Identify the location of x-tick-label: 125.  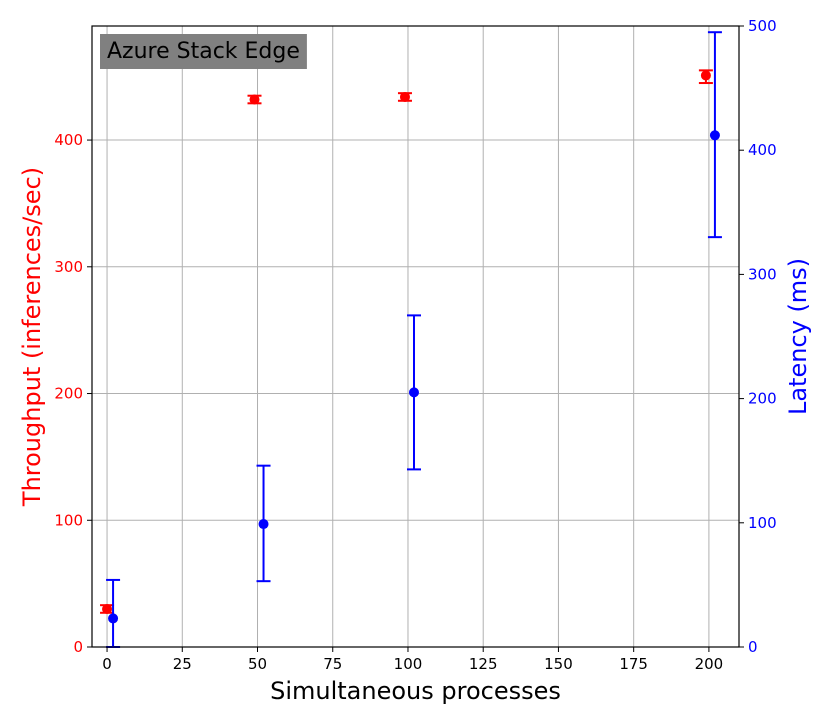
(483, 664).